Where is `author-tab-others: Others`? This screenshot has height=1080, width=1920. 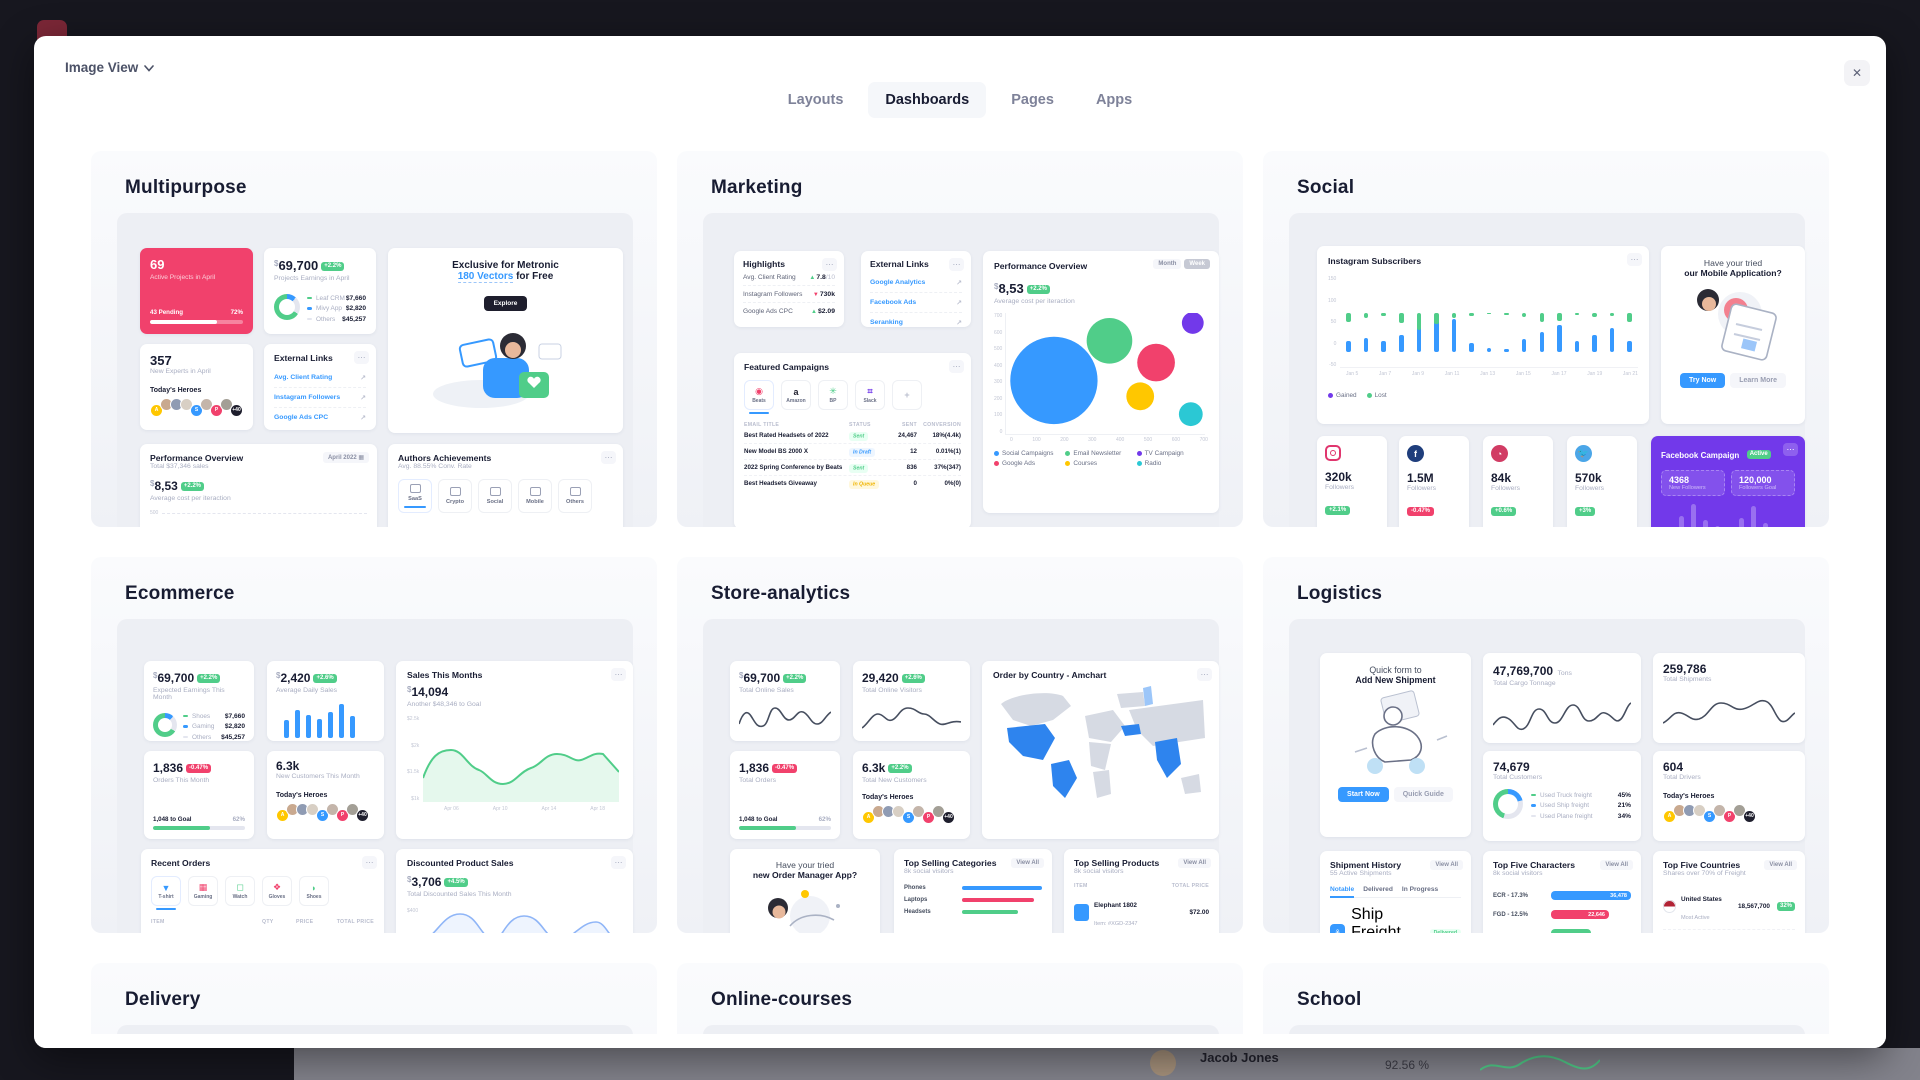 author-tab-others: Others is located at coordinates (575, 496).